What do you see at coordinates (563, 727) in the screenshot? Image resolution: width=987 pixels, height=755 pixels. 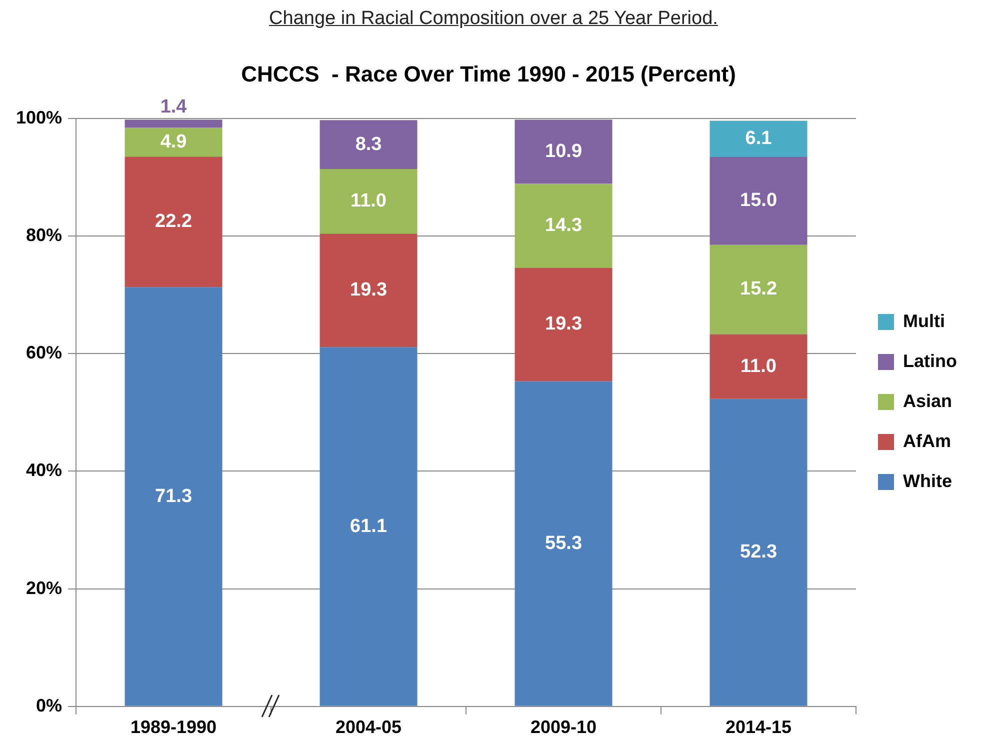 I see `x-tick-label: 2009-10` at bounding box center [563, 727].